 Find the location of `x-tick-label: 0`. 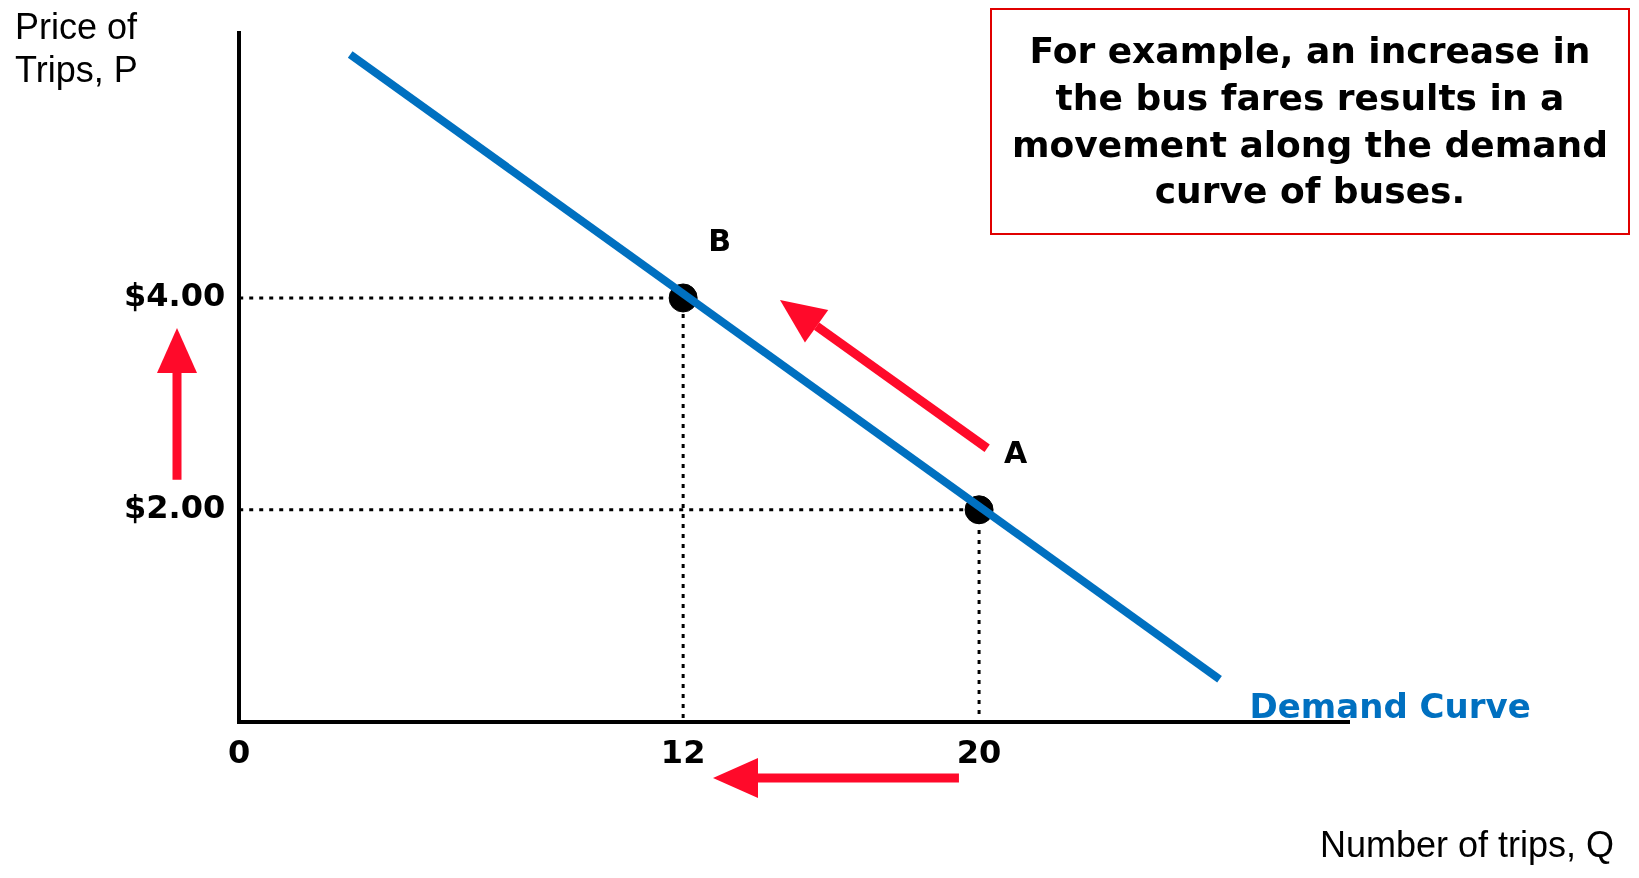

x-tick-label: 0 is located at coordinates (239, 752).